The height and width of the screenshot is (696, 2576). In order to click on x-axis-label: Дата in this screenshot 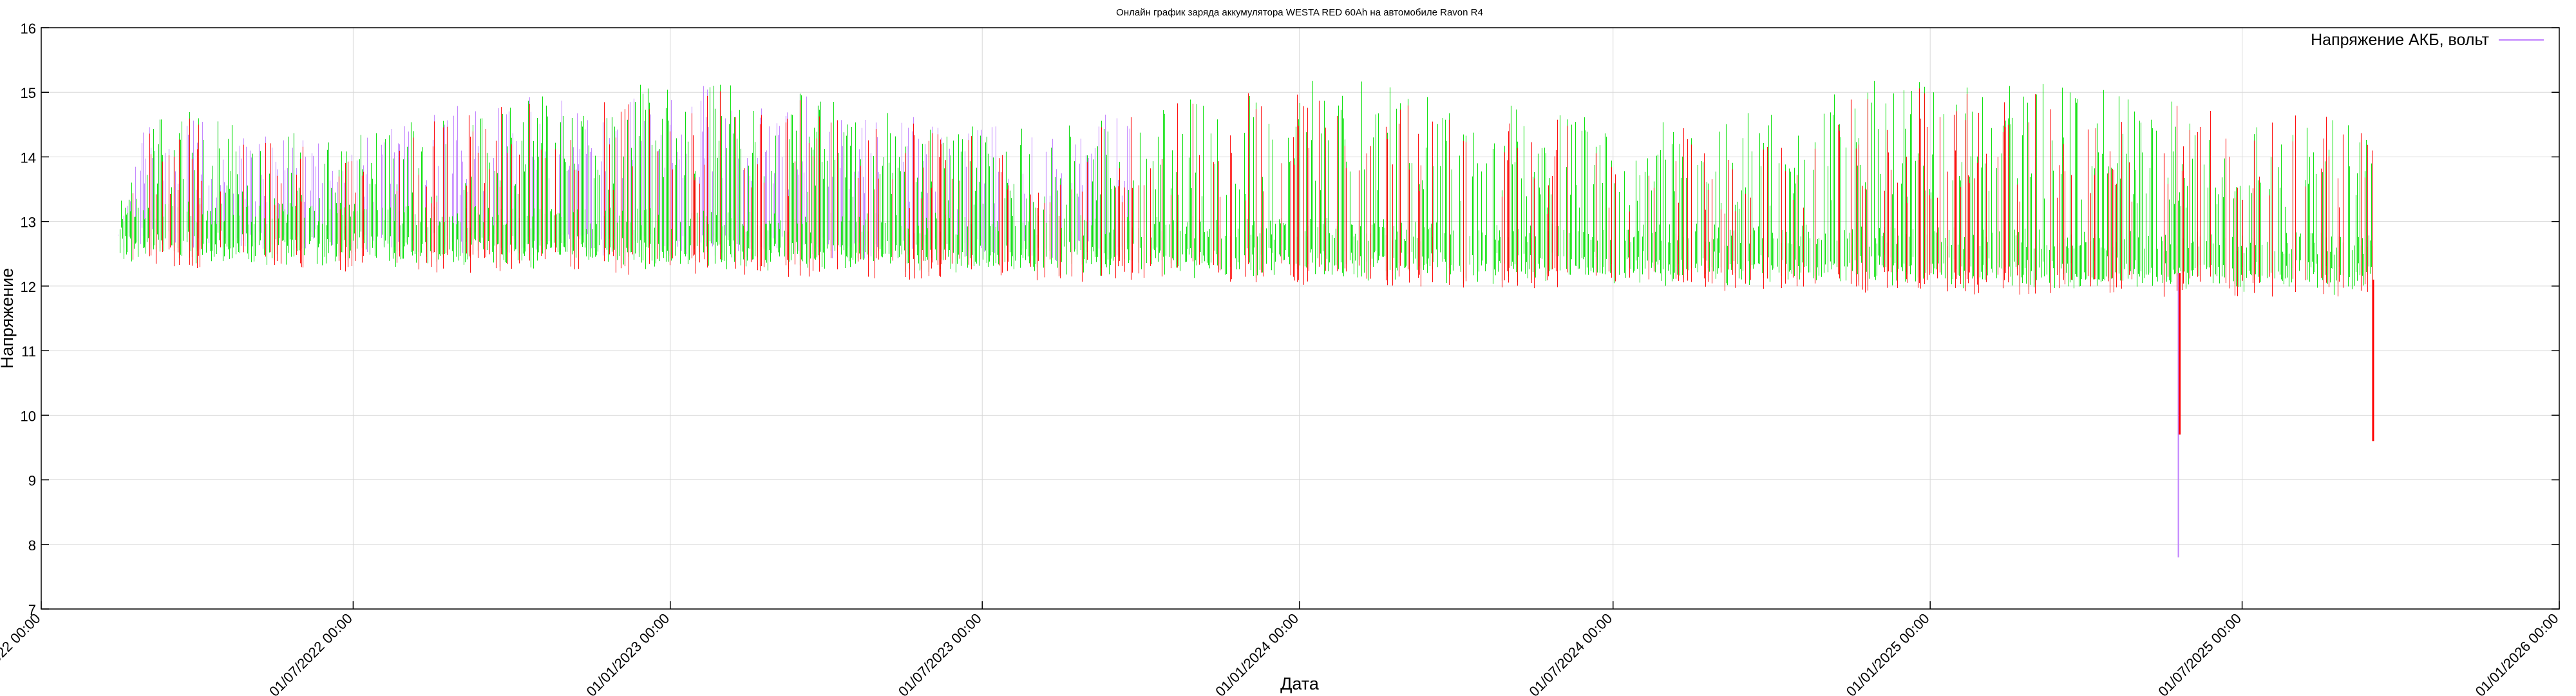, I will do `click(1300, 684)`.